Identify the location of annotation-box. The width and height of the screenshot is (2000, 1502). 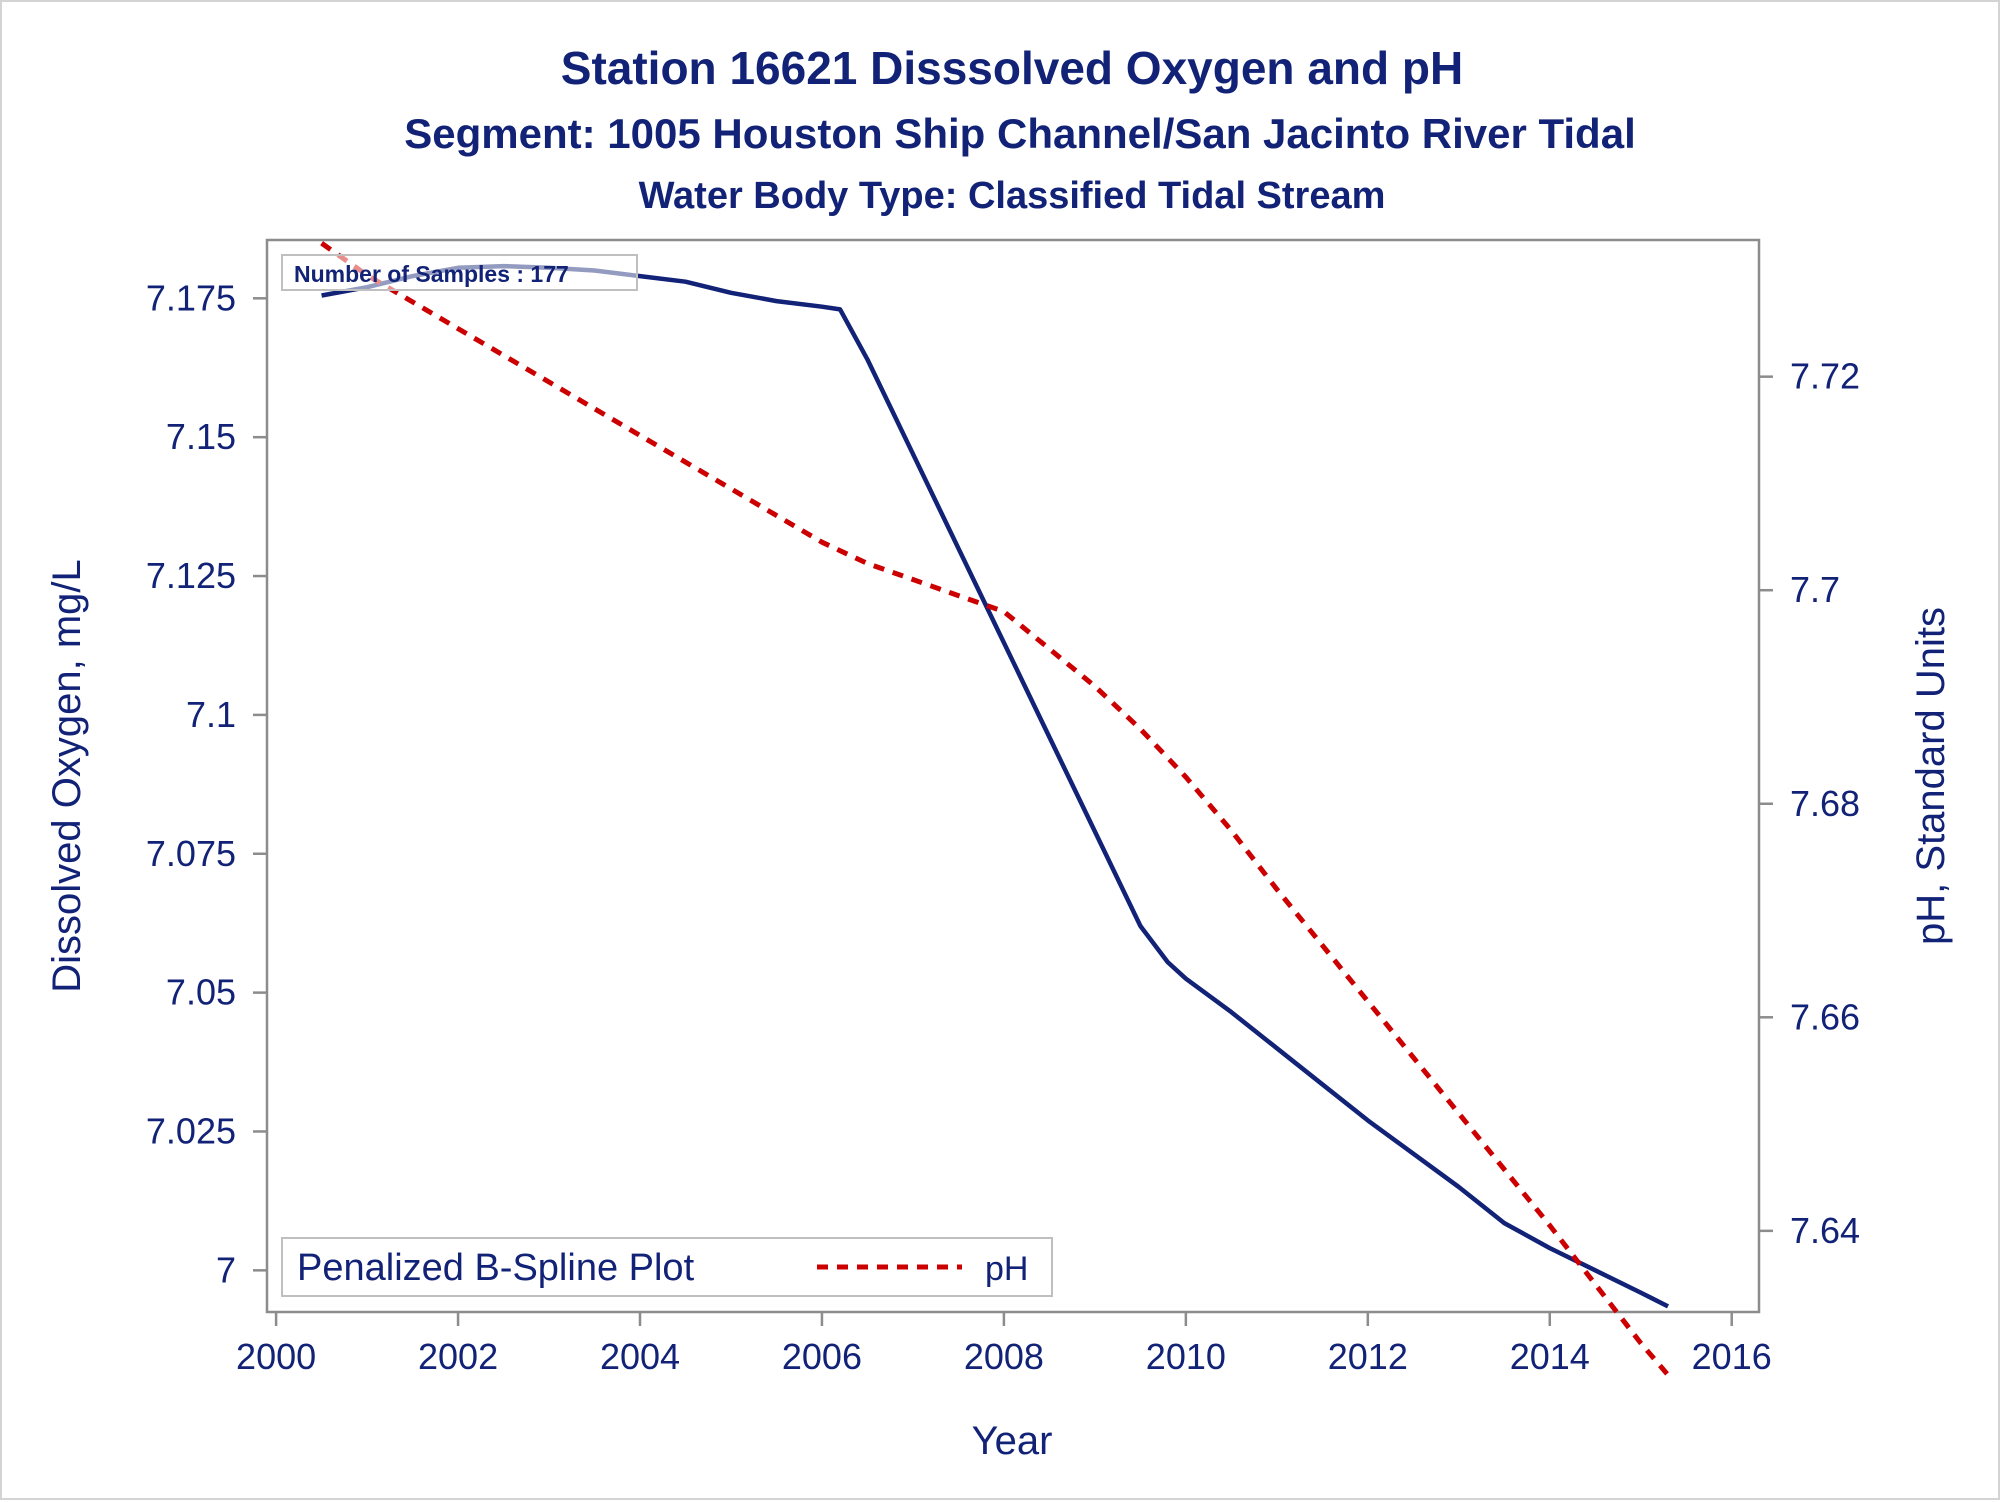
(459, 272).